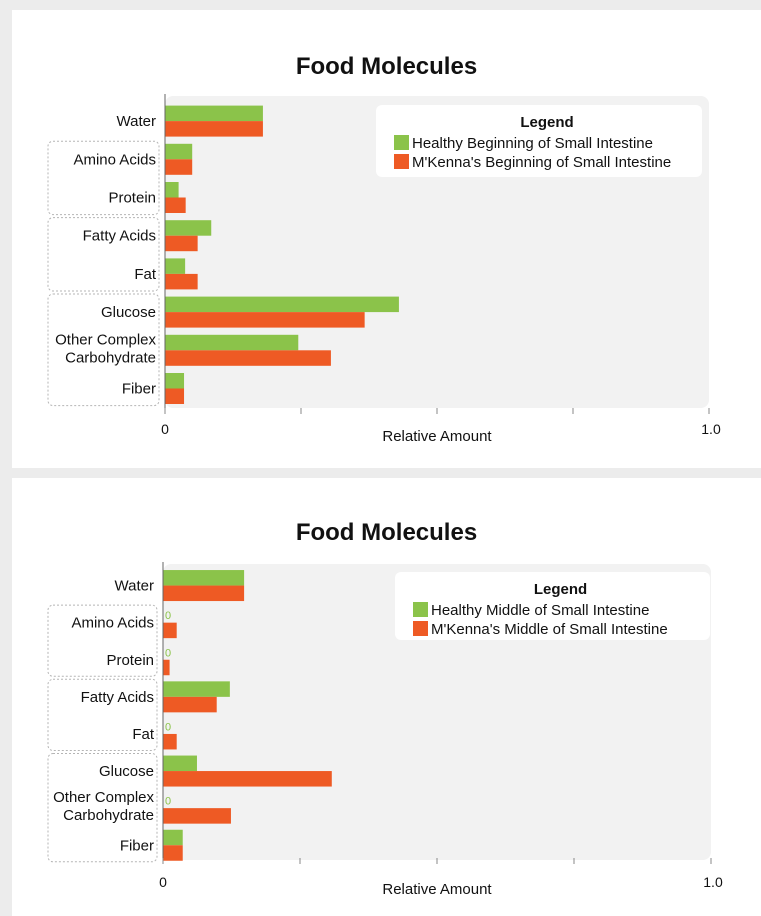  What do you see at coordinates (541, 162) in the screenshot?
I see `legend-entry: M'Kenna's Beginning of Small Intestine` at bounding box center [541, 162].